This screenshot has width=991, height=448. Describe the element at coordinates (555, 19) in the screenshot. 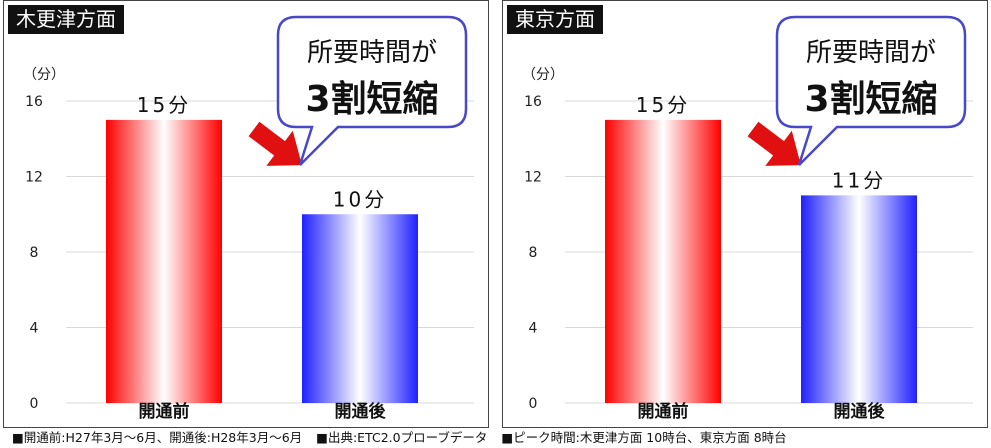

I see `panel-title: 東京方面` at that location.